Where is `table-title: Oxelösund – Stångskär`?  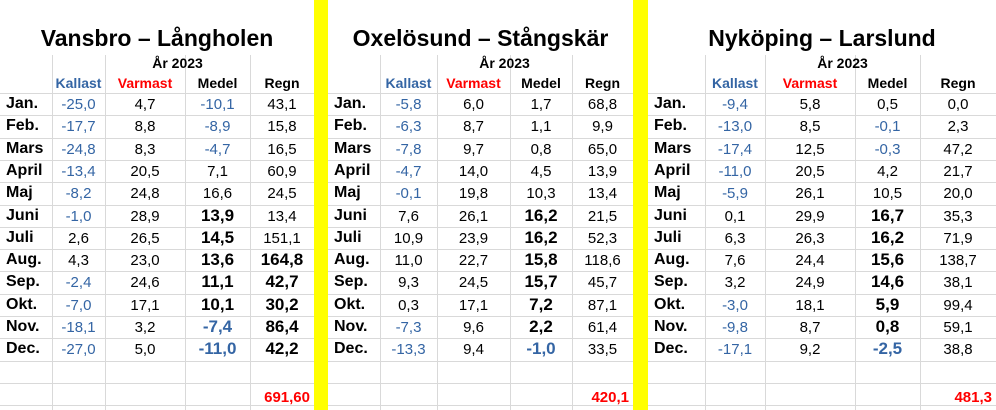
table-title: Oxelösund – Stångskär is located at coordinates (480, 37).